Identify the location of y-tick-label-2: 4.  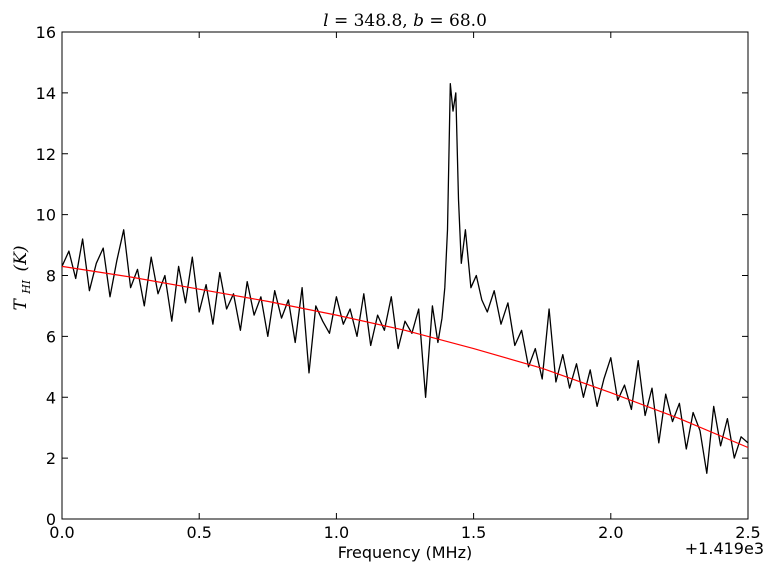
(51, 397).